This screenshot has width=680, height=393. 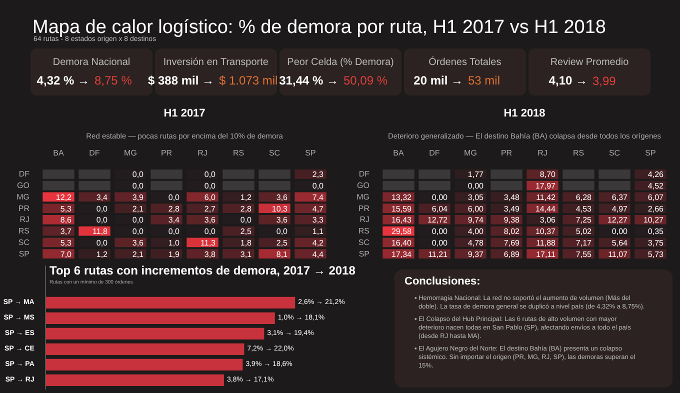 I want to click on data-label: 2,1, so click(x=138, y=209).